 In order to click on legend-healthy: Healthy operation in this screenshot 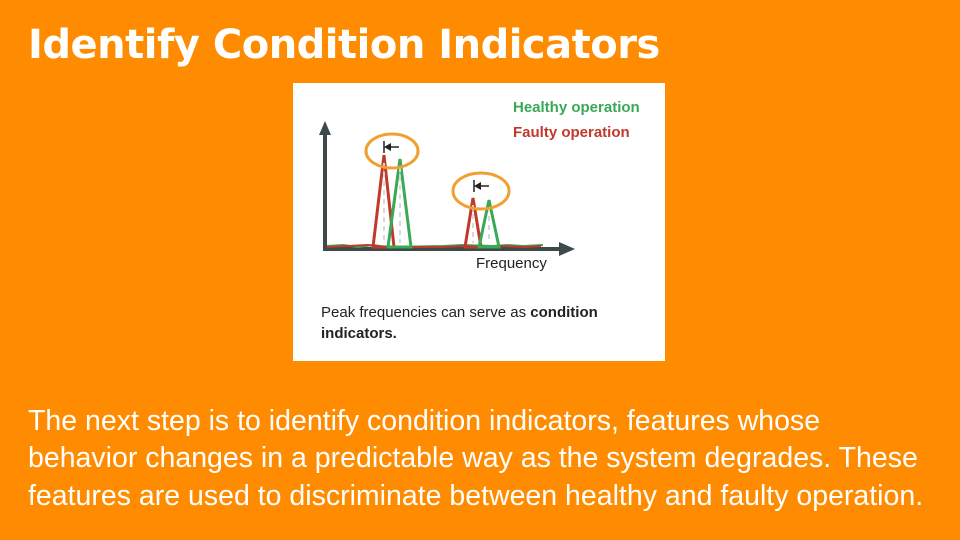, I will do `click(576, 107)`.